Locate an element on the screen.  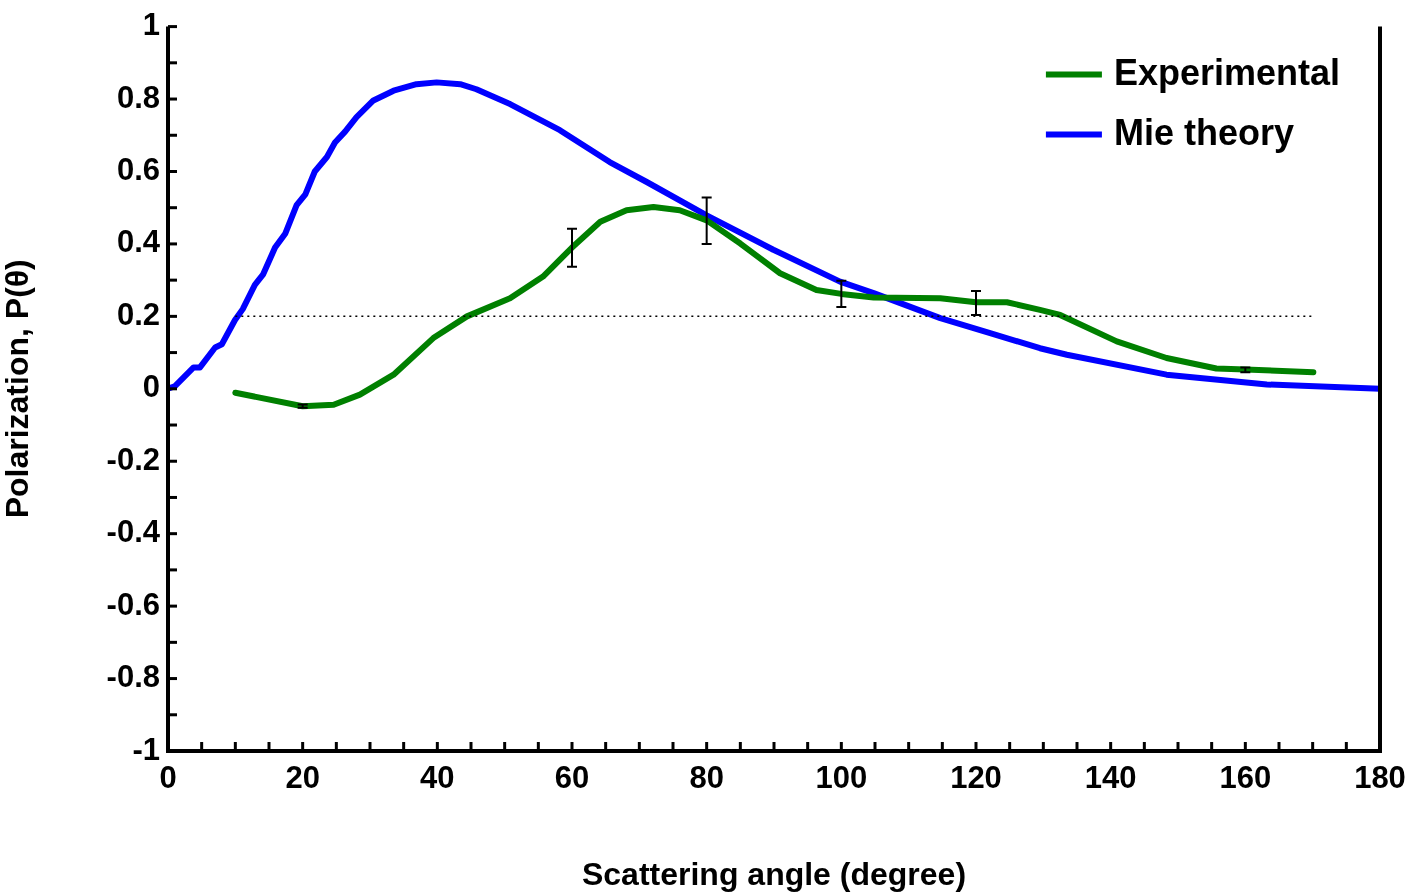
legend-label: Experimental is located at coordinates (1226, 72).